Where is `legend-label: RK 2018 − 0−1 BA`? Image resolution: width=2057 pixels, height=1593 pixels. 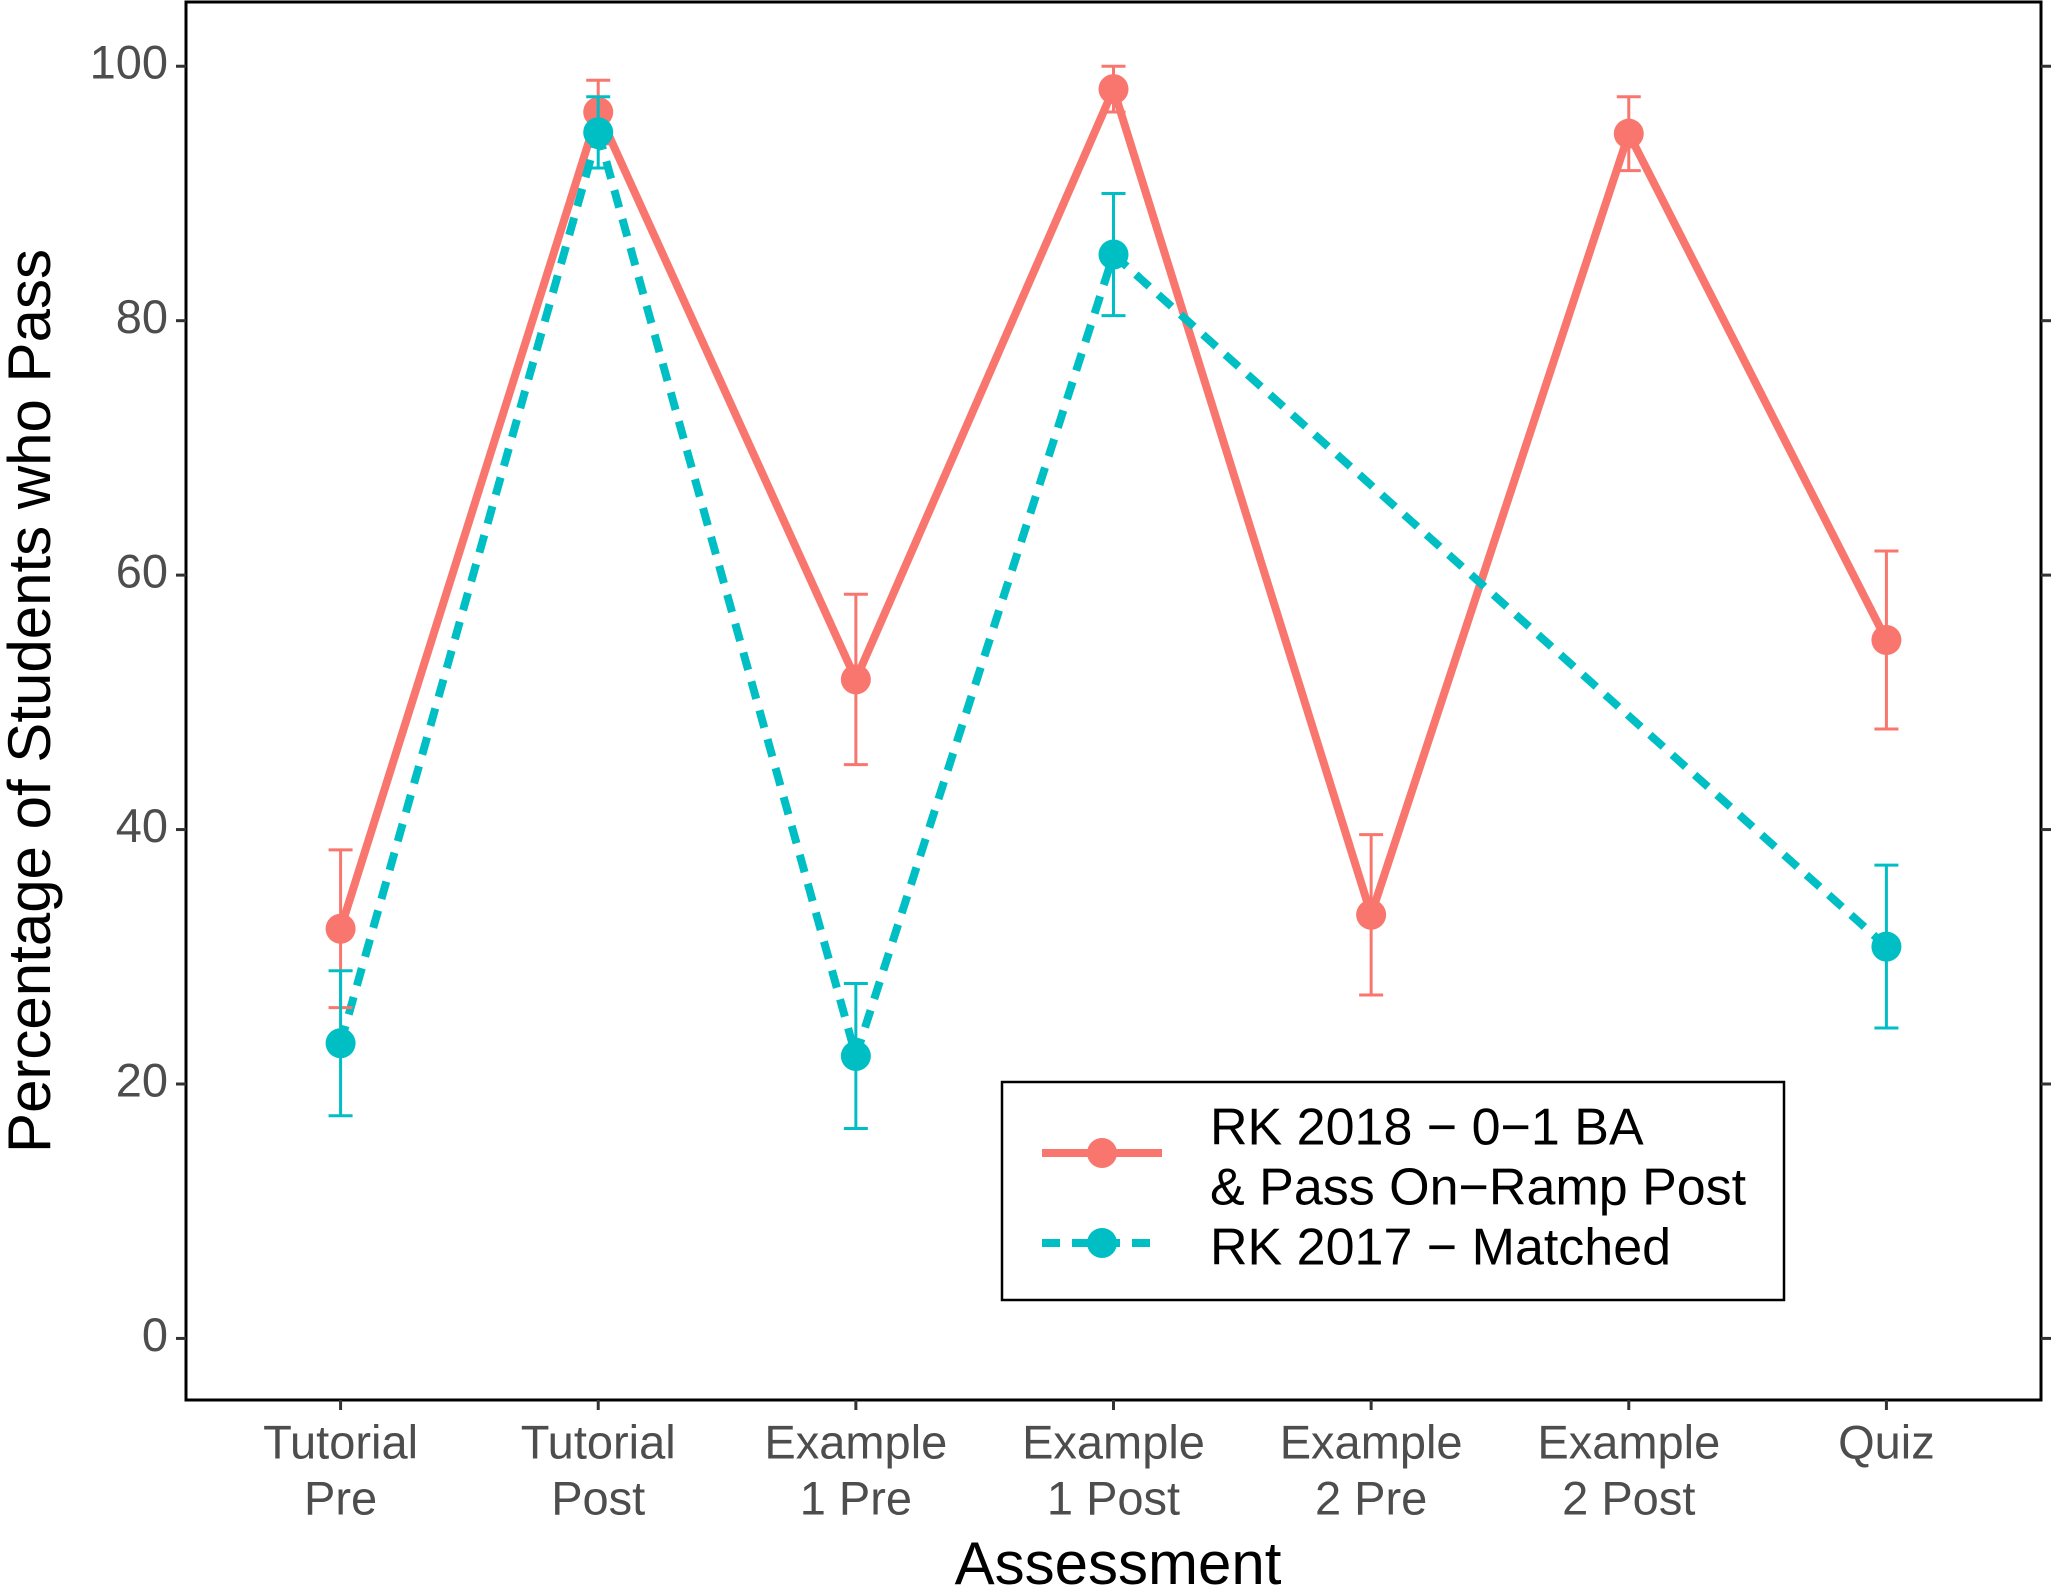
legend-label: RK 2018 − 0−1 BA is located at coordinates (1427, 1128).